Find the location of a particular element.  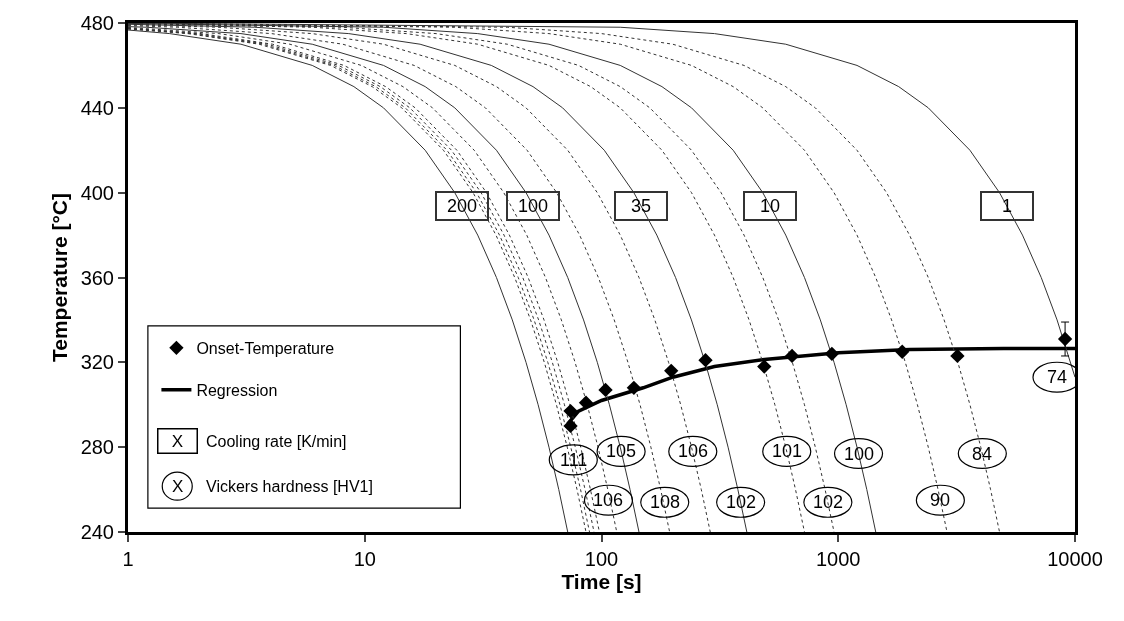

annotation: 90 is located at coordinates (940, 500).